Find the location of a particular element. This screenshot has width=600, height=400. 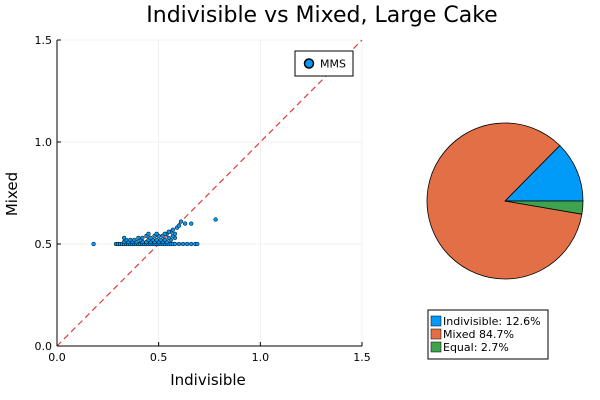

scatter-legend-marker is located at coordinates (309, 63).